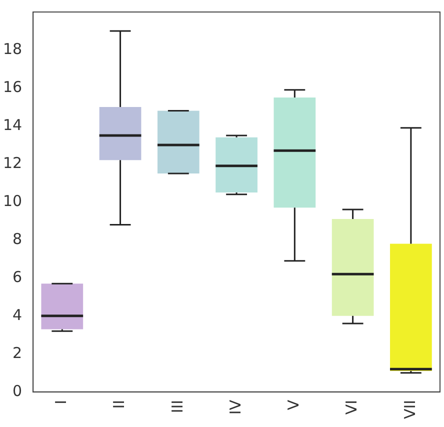 The width and height of the screenshot is (444, 427). What do you see at coordinates (12, 163) in the screenshot?
I see `y-tick-label: 12` at bounding box center [12, 163].